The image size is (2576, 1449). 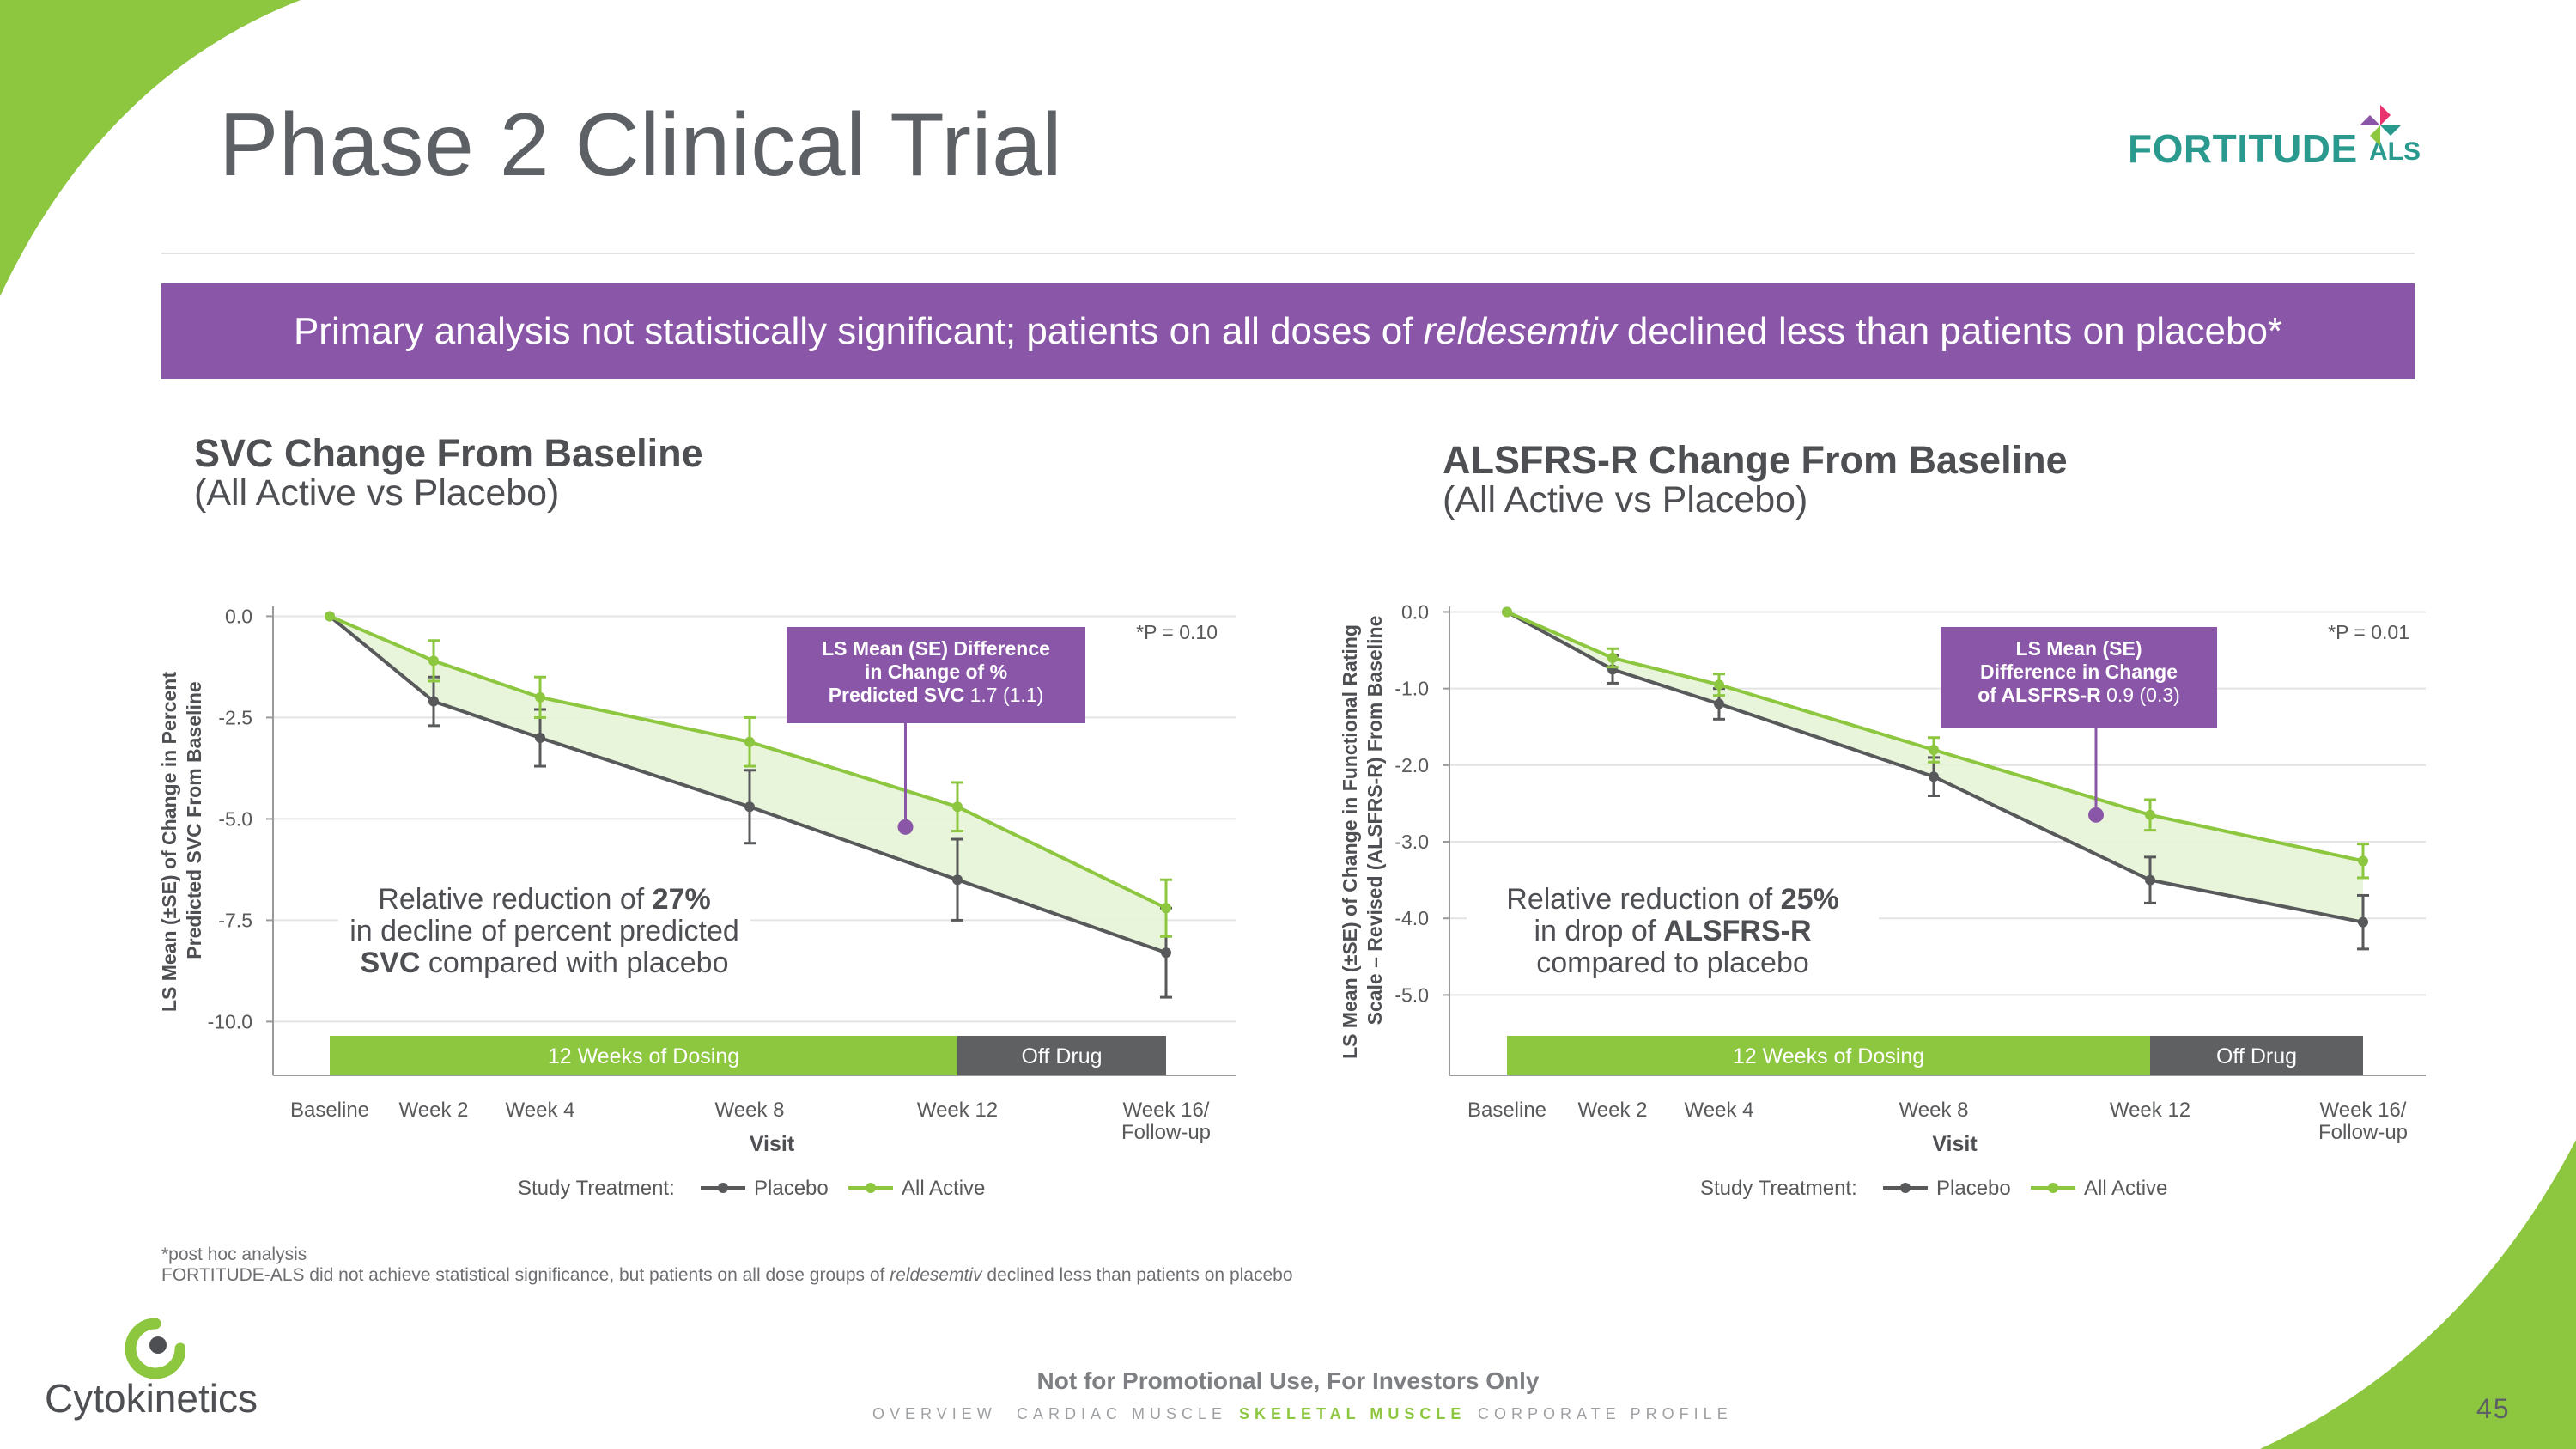 I want to click on annotation-text-value-line: Predicted SVC 1.7 (1.1), so click(x=936, y=695).